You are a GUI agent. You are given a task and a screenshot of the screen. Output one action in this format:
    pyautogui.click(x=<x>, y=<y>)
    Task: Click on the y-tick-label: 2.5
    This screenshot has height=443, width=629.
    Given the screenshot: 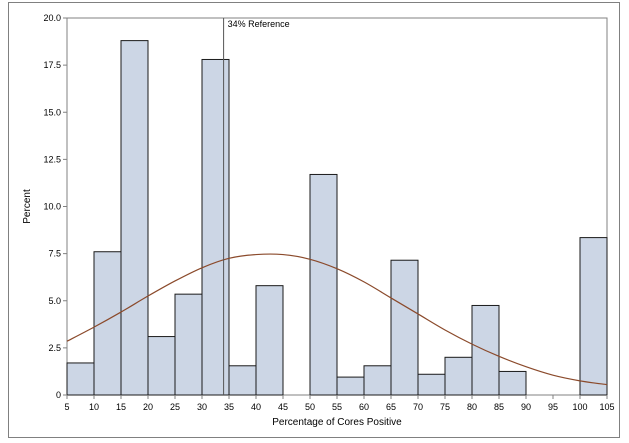 What is the action you would take?
    pyautogui.click(x=54, y=348)
    